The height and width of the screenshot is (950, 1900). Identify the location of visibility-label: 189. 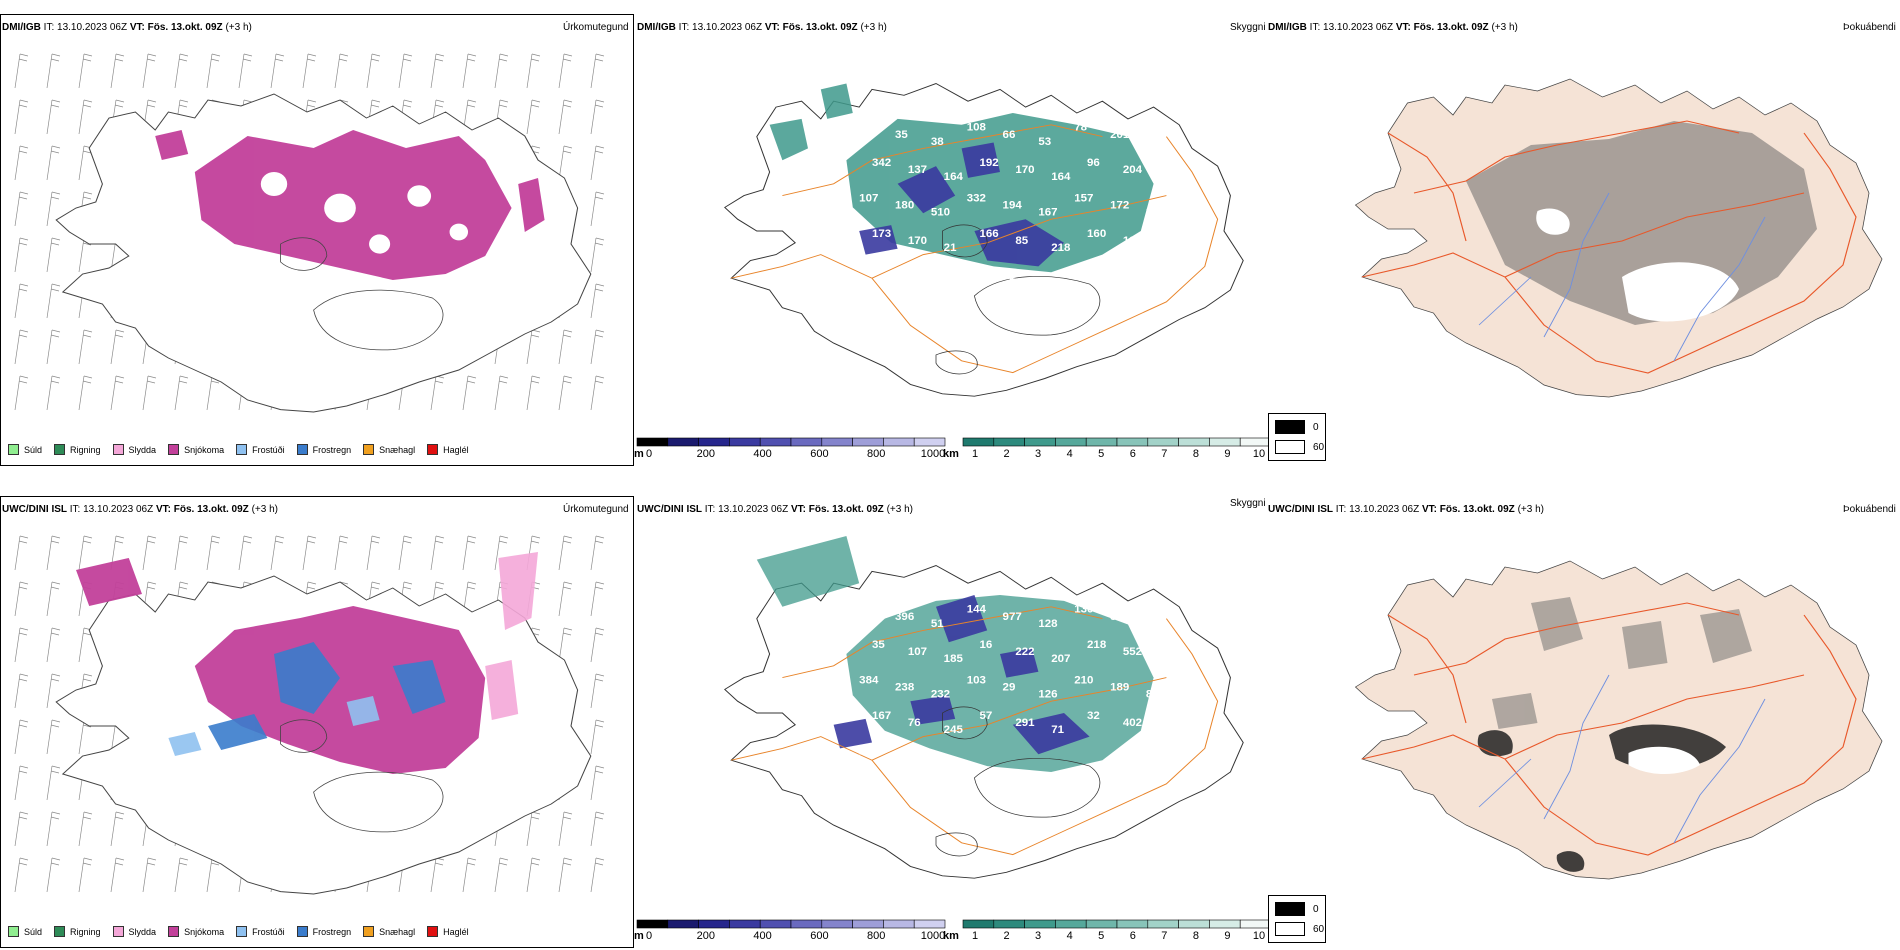
(1119, 688).